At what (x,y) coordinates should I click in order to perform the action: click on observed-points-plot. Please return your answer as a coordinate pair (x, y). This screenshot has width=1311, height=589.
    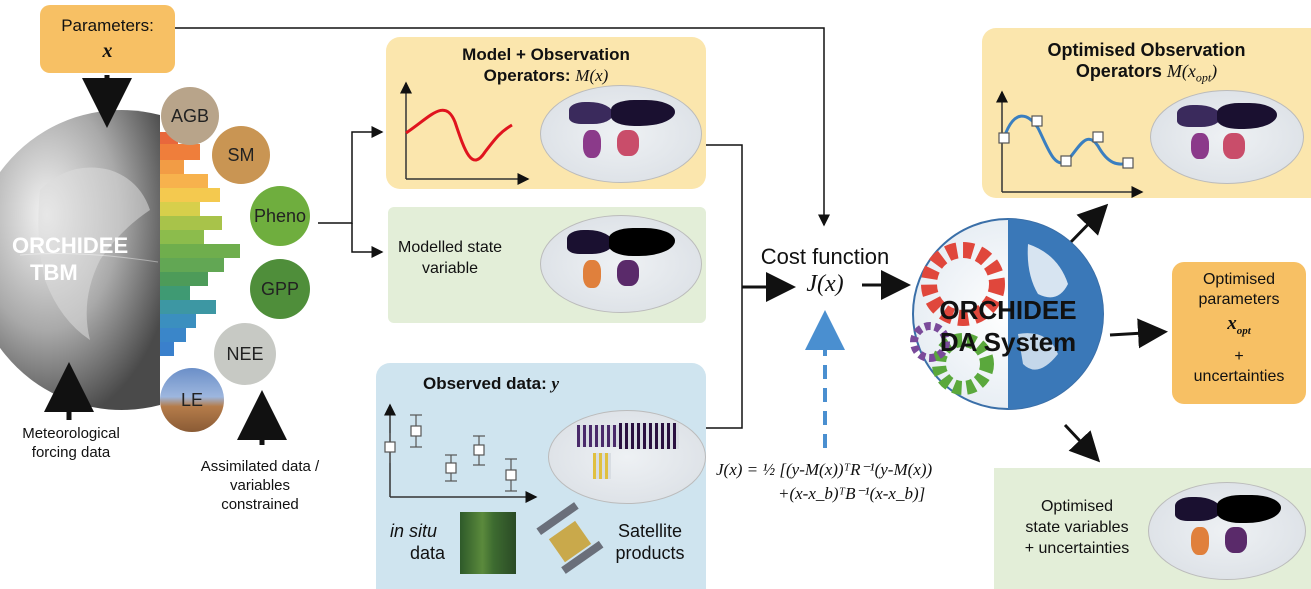
    Looking at the image, I should click on (461, 453).